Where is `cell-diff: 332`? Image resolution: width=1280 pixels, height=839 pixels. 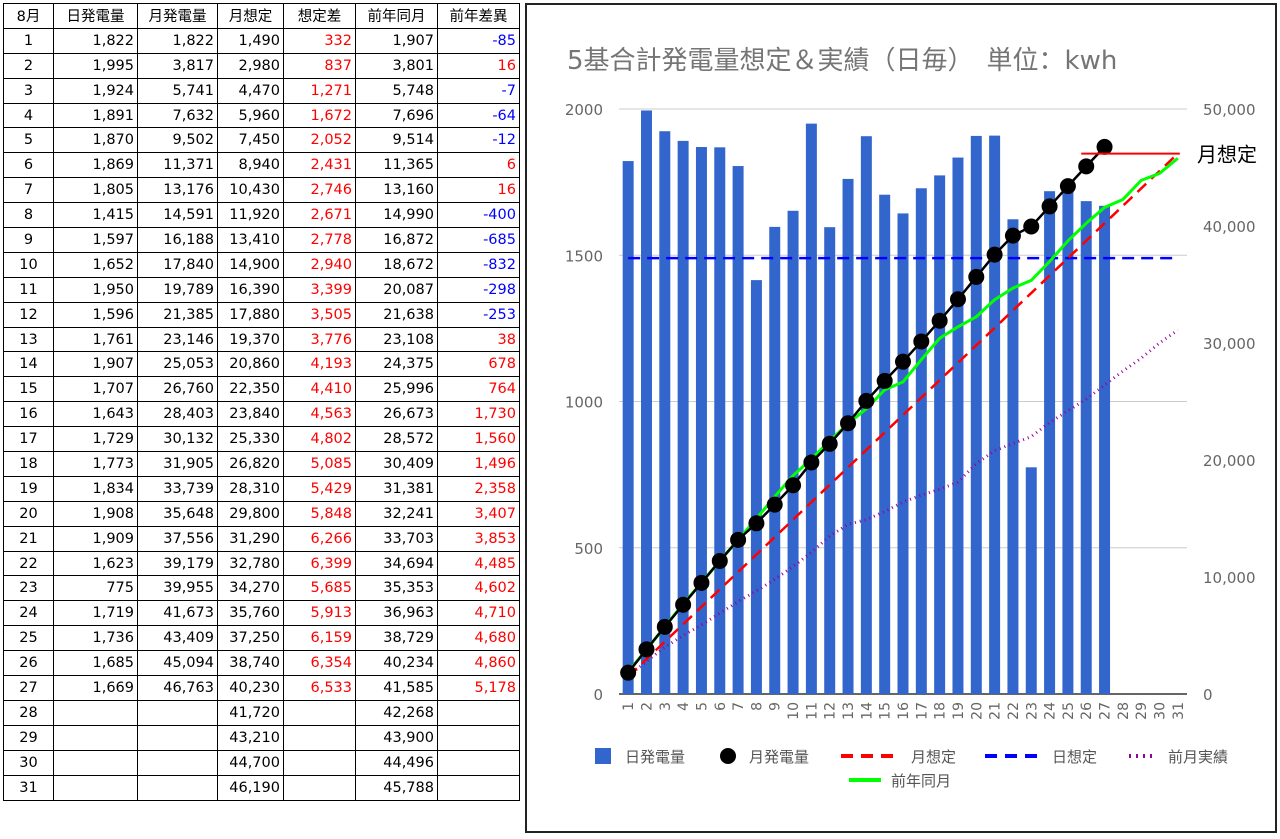 cell-diff: 332 is located at coordinates (319, 40).